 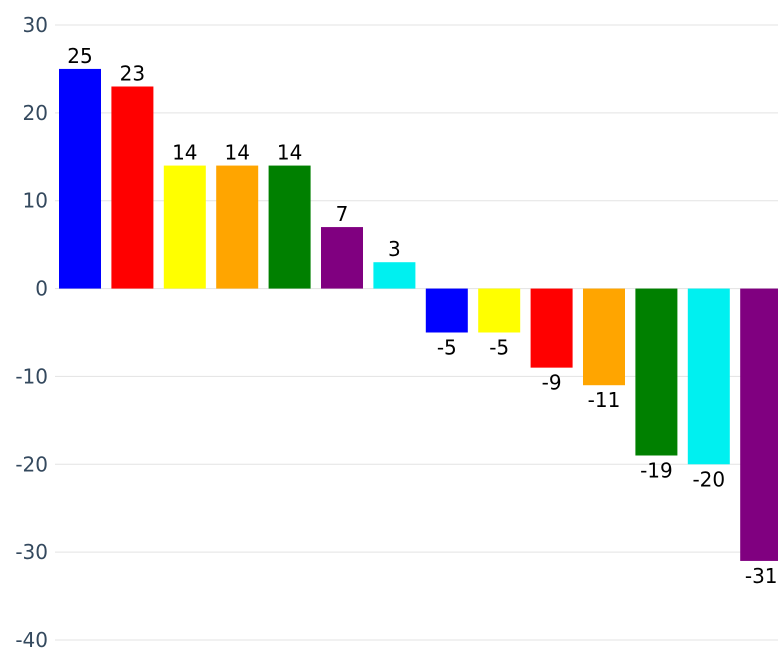 What do you see at coordinates (35, 25) in the screenshot?
I see `y-tick-label: 30` at bounding box center [35, 25].